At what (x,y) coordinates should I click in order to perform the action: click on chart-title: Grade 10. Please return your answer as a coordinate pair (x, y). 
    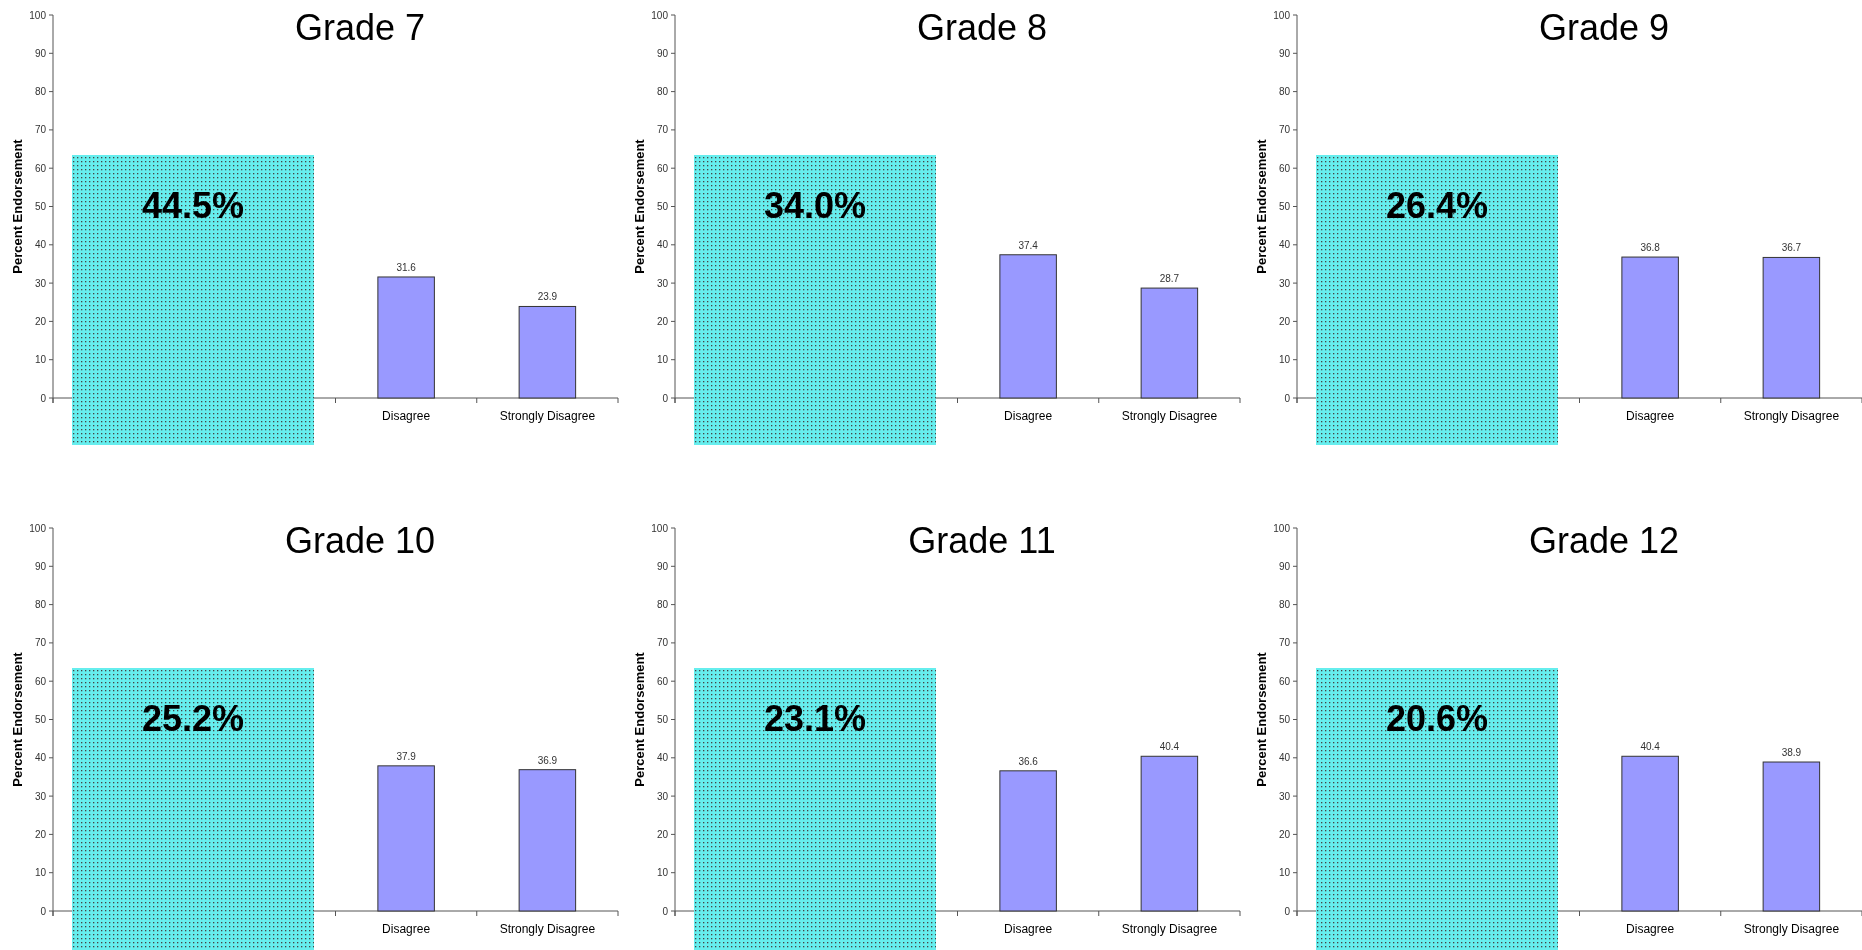
    Looking at the image, I should click on (360, 540).